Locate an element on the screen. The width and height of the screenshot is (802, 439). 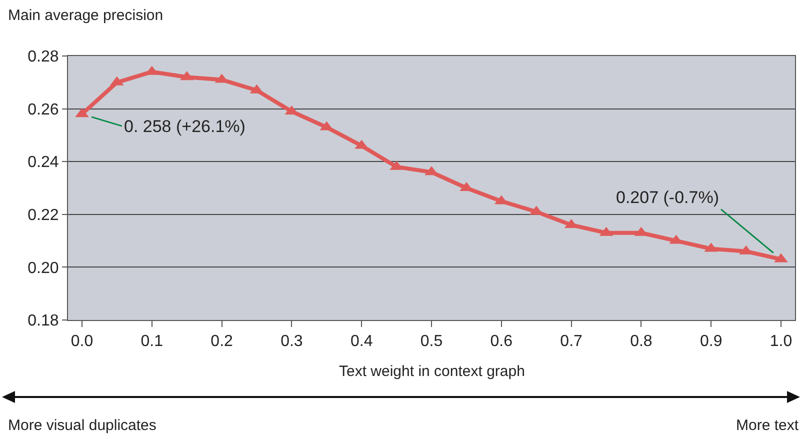
x-tick-label: 1.0 is located at coordinates (781, 341).